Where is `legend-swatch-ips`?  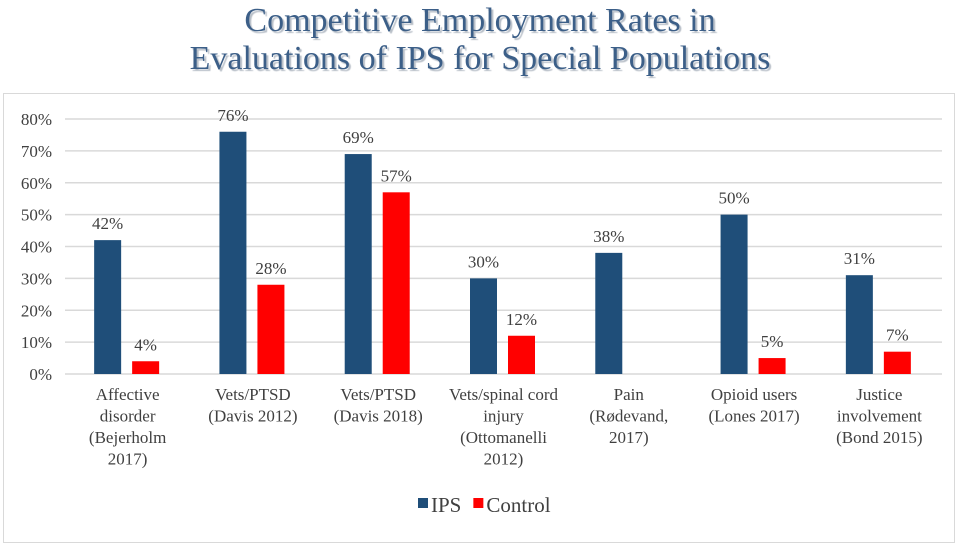 legend-swatch-ips is located at coordinates (423, 503).